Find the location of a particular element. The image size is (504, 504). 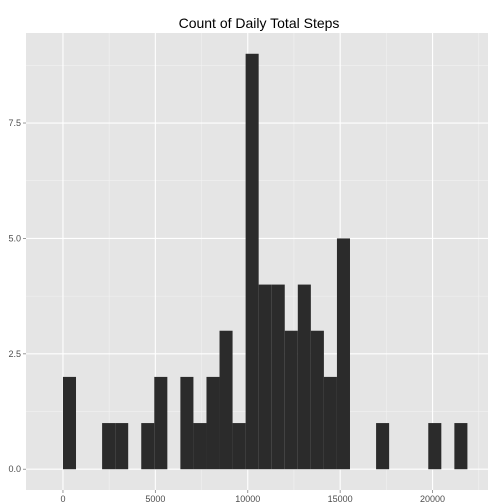

chart-title: Count of Daily Total Steps is located at coordinates (259, 23).